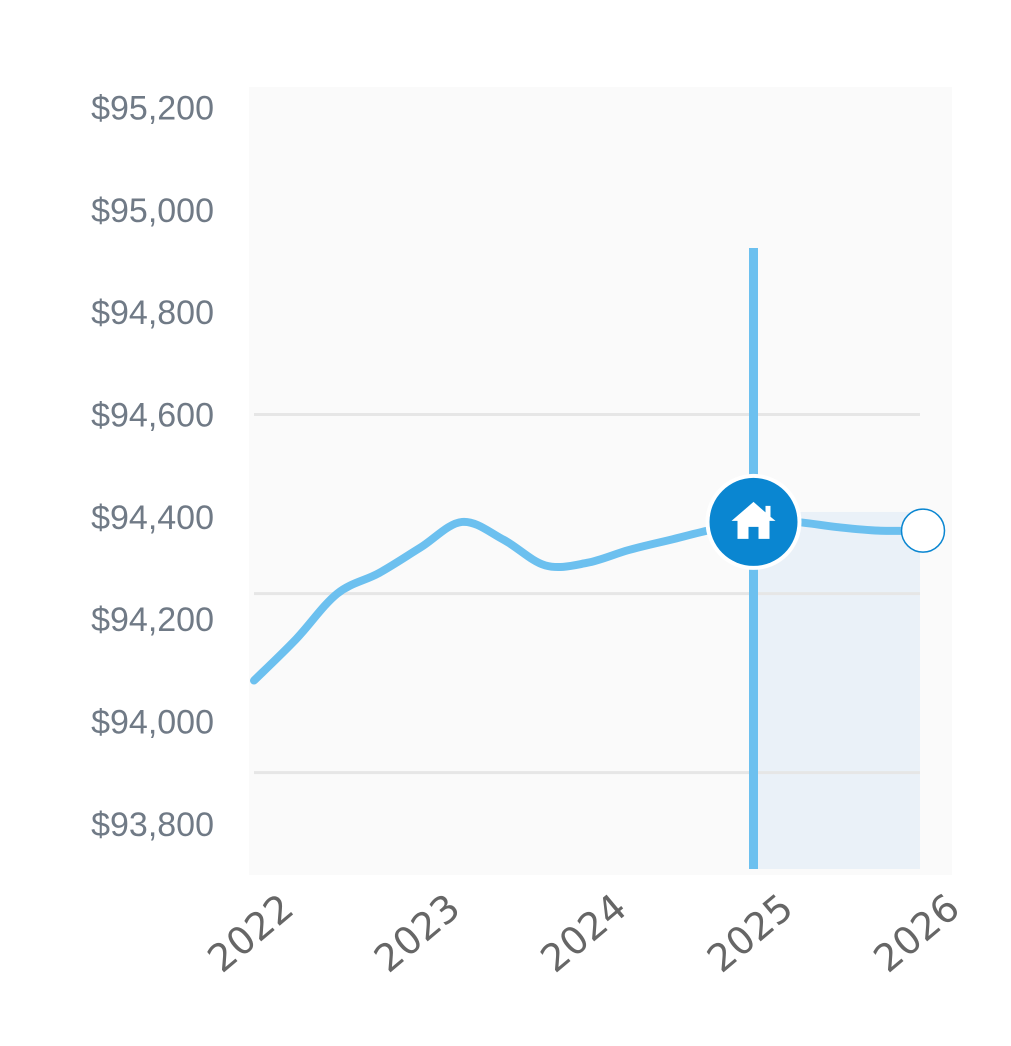  I want to click on y-tick-label: $95,000, so click(152, 211).